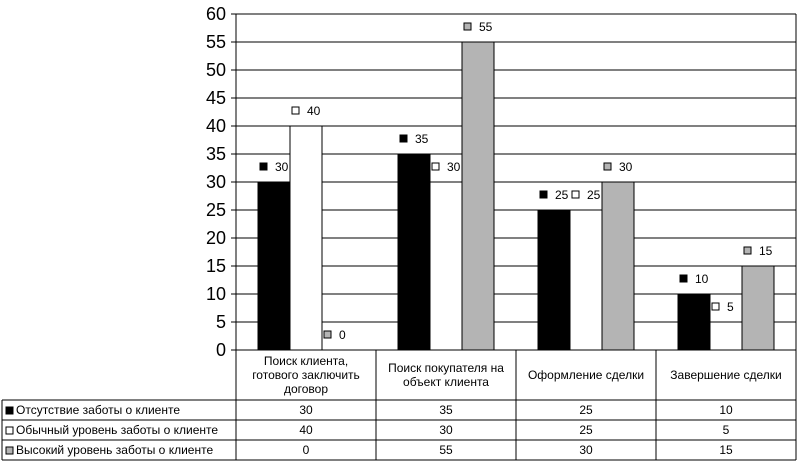 The width and height of the screenshot is (800, 463). What do you see at coordinates (216, 210) in the screenshot?
I see `y-tick-label: 25` at bounding box center [216, 210].